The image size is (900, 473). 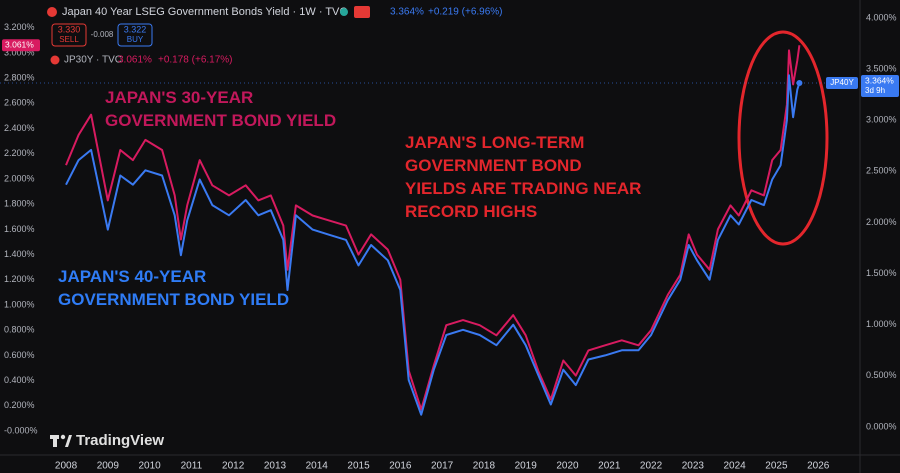 I want to click on y2-tick-label: 1.500%, so click(x=881, y=273).